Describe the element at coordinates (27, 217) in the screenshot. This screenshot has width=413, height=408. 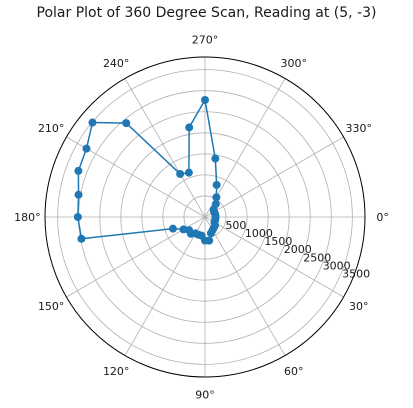
I see `angular-tick-label: 180°` at that location.